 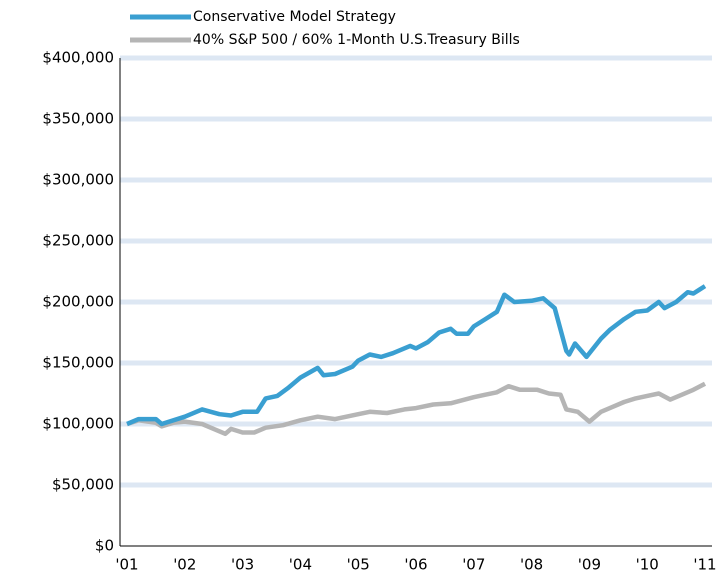 I want to click on y-tick-label: $300,000, so click(x=78, y=180).